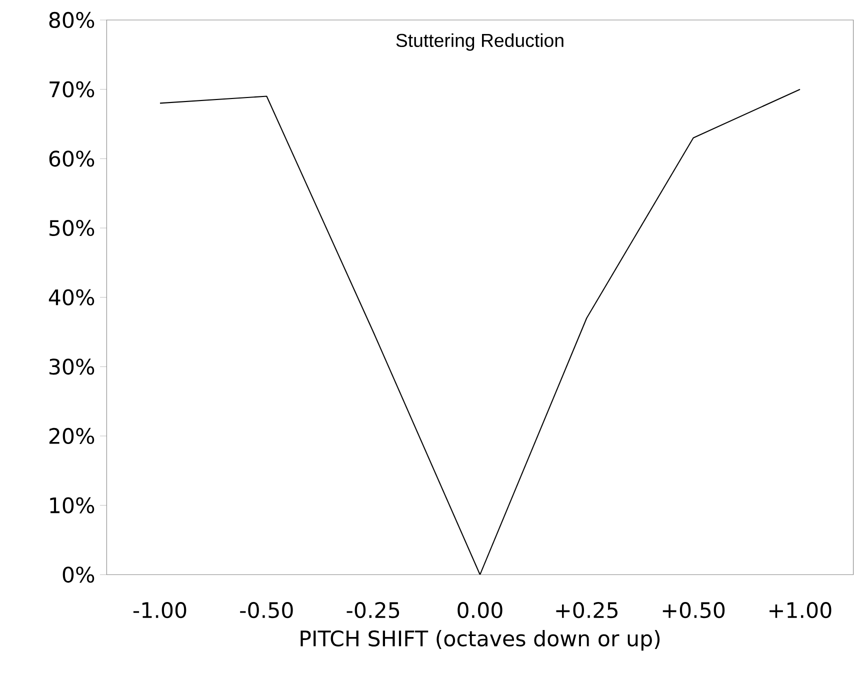 Image resolution: width=854 pixels, height=680 pixels. What do you see at coordinates (266, 610) in the screenshot?
I see `x-tick-label: -0.50` at bounding box center [266, 610].